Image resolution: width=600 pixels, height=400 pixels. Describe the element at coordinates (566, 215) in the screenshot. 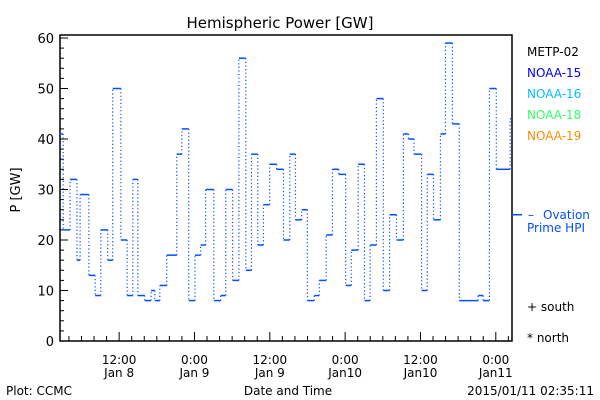

I see `ovation-label-1: Ovation` at that location.